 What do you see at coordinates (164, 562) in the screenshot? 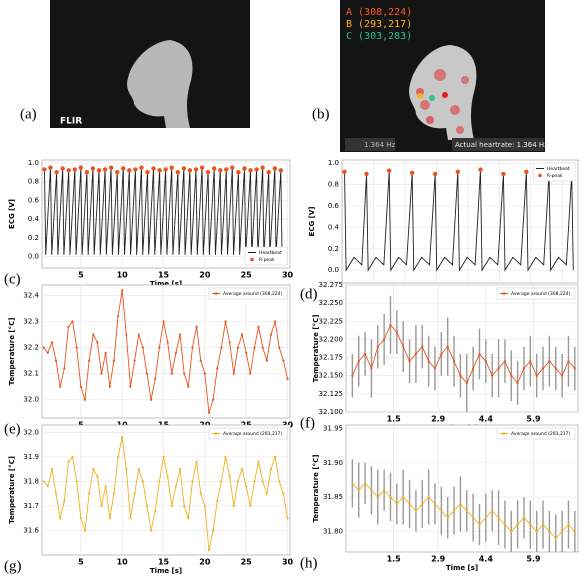
I see `x-tick-label: 15` at bounding box center [164, 562].